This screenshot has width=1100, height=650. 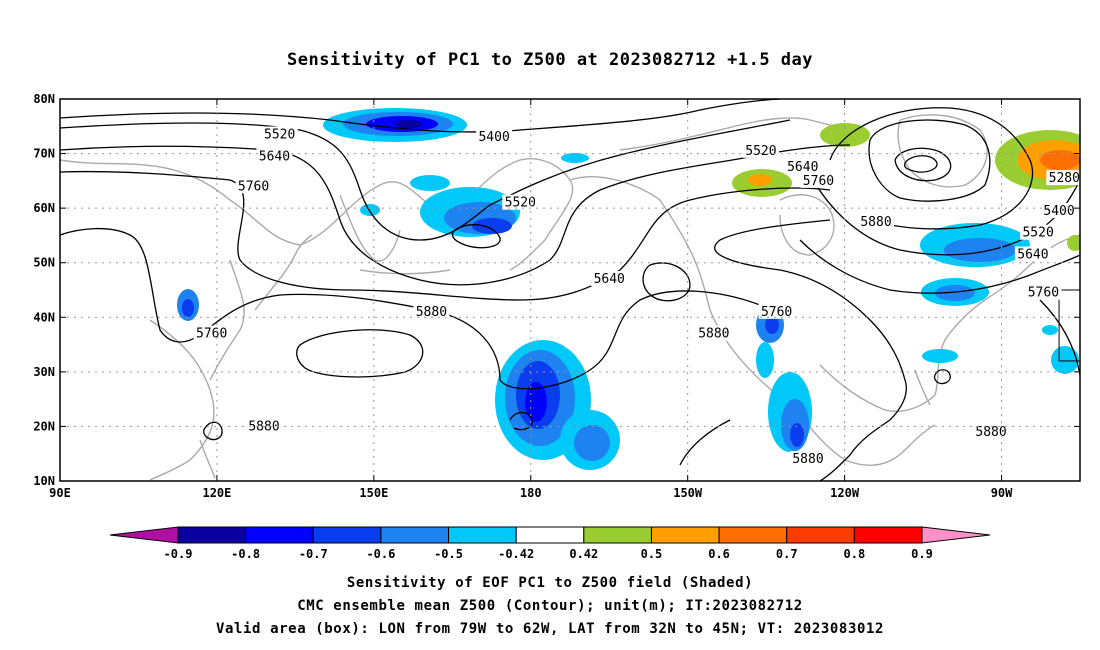 I want to click on contour-5880-small-ring, so click(x=213, y=431).